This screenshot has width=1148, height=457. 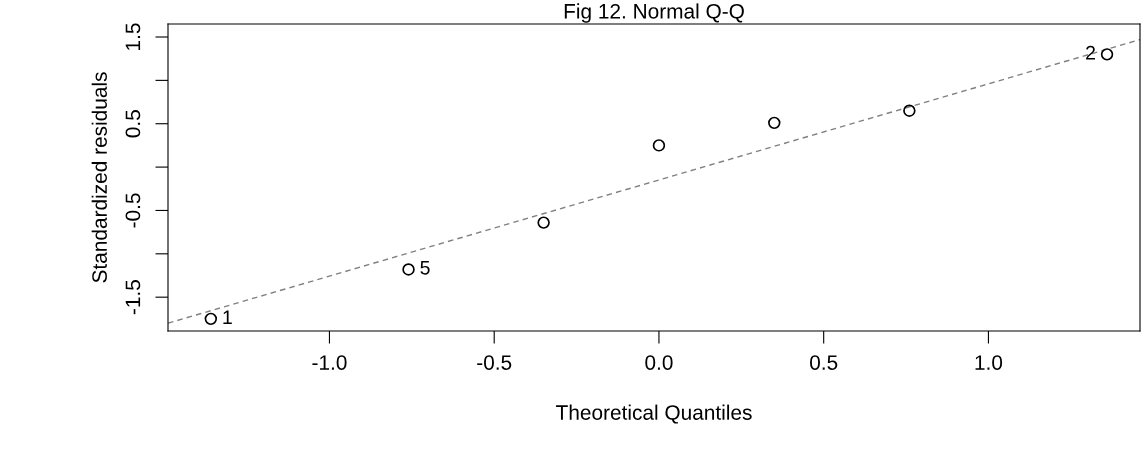 What do you see at coordinates (227, 317) in the screenshot?
I see `annotation: 1` at bounding box center [227, 317].